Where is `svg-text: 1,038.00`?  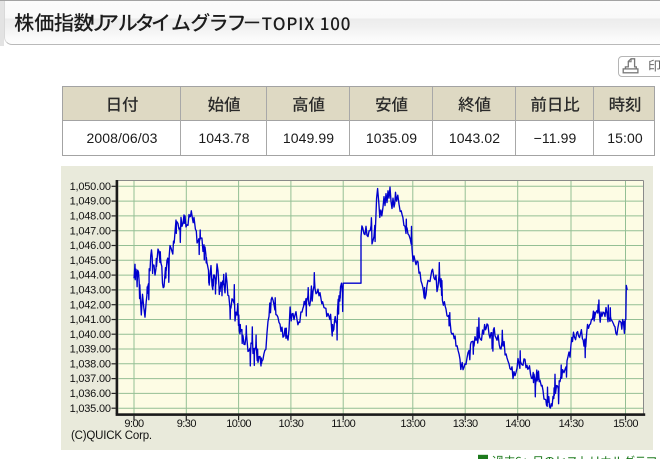
svg-text: 1,038.00 is located at coordinates (90, 364).